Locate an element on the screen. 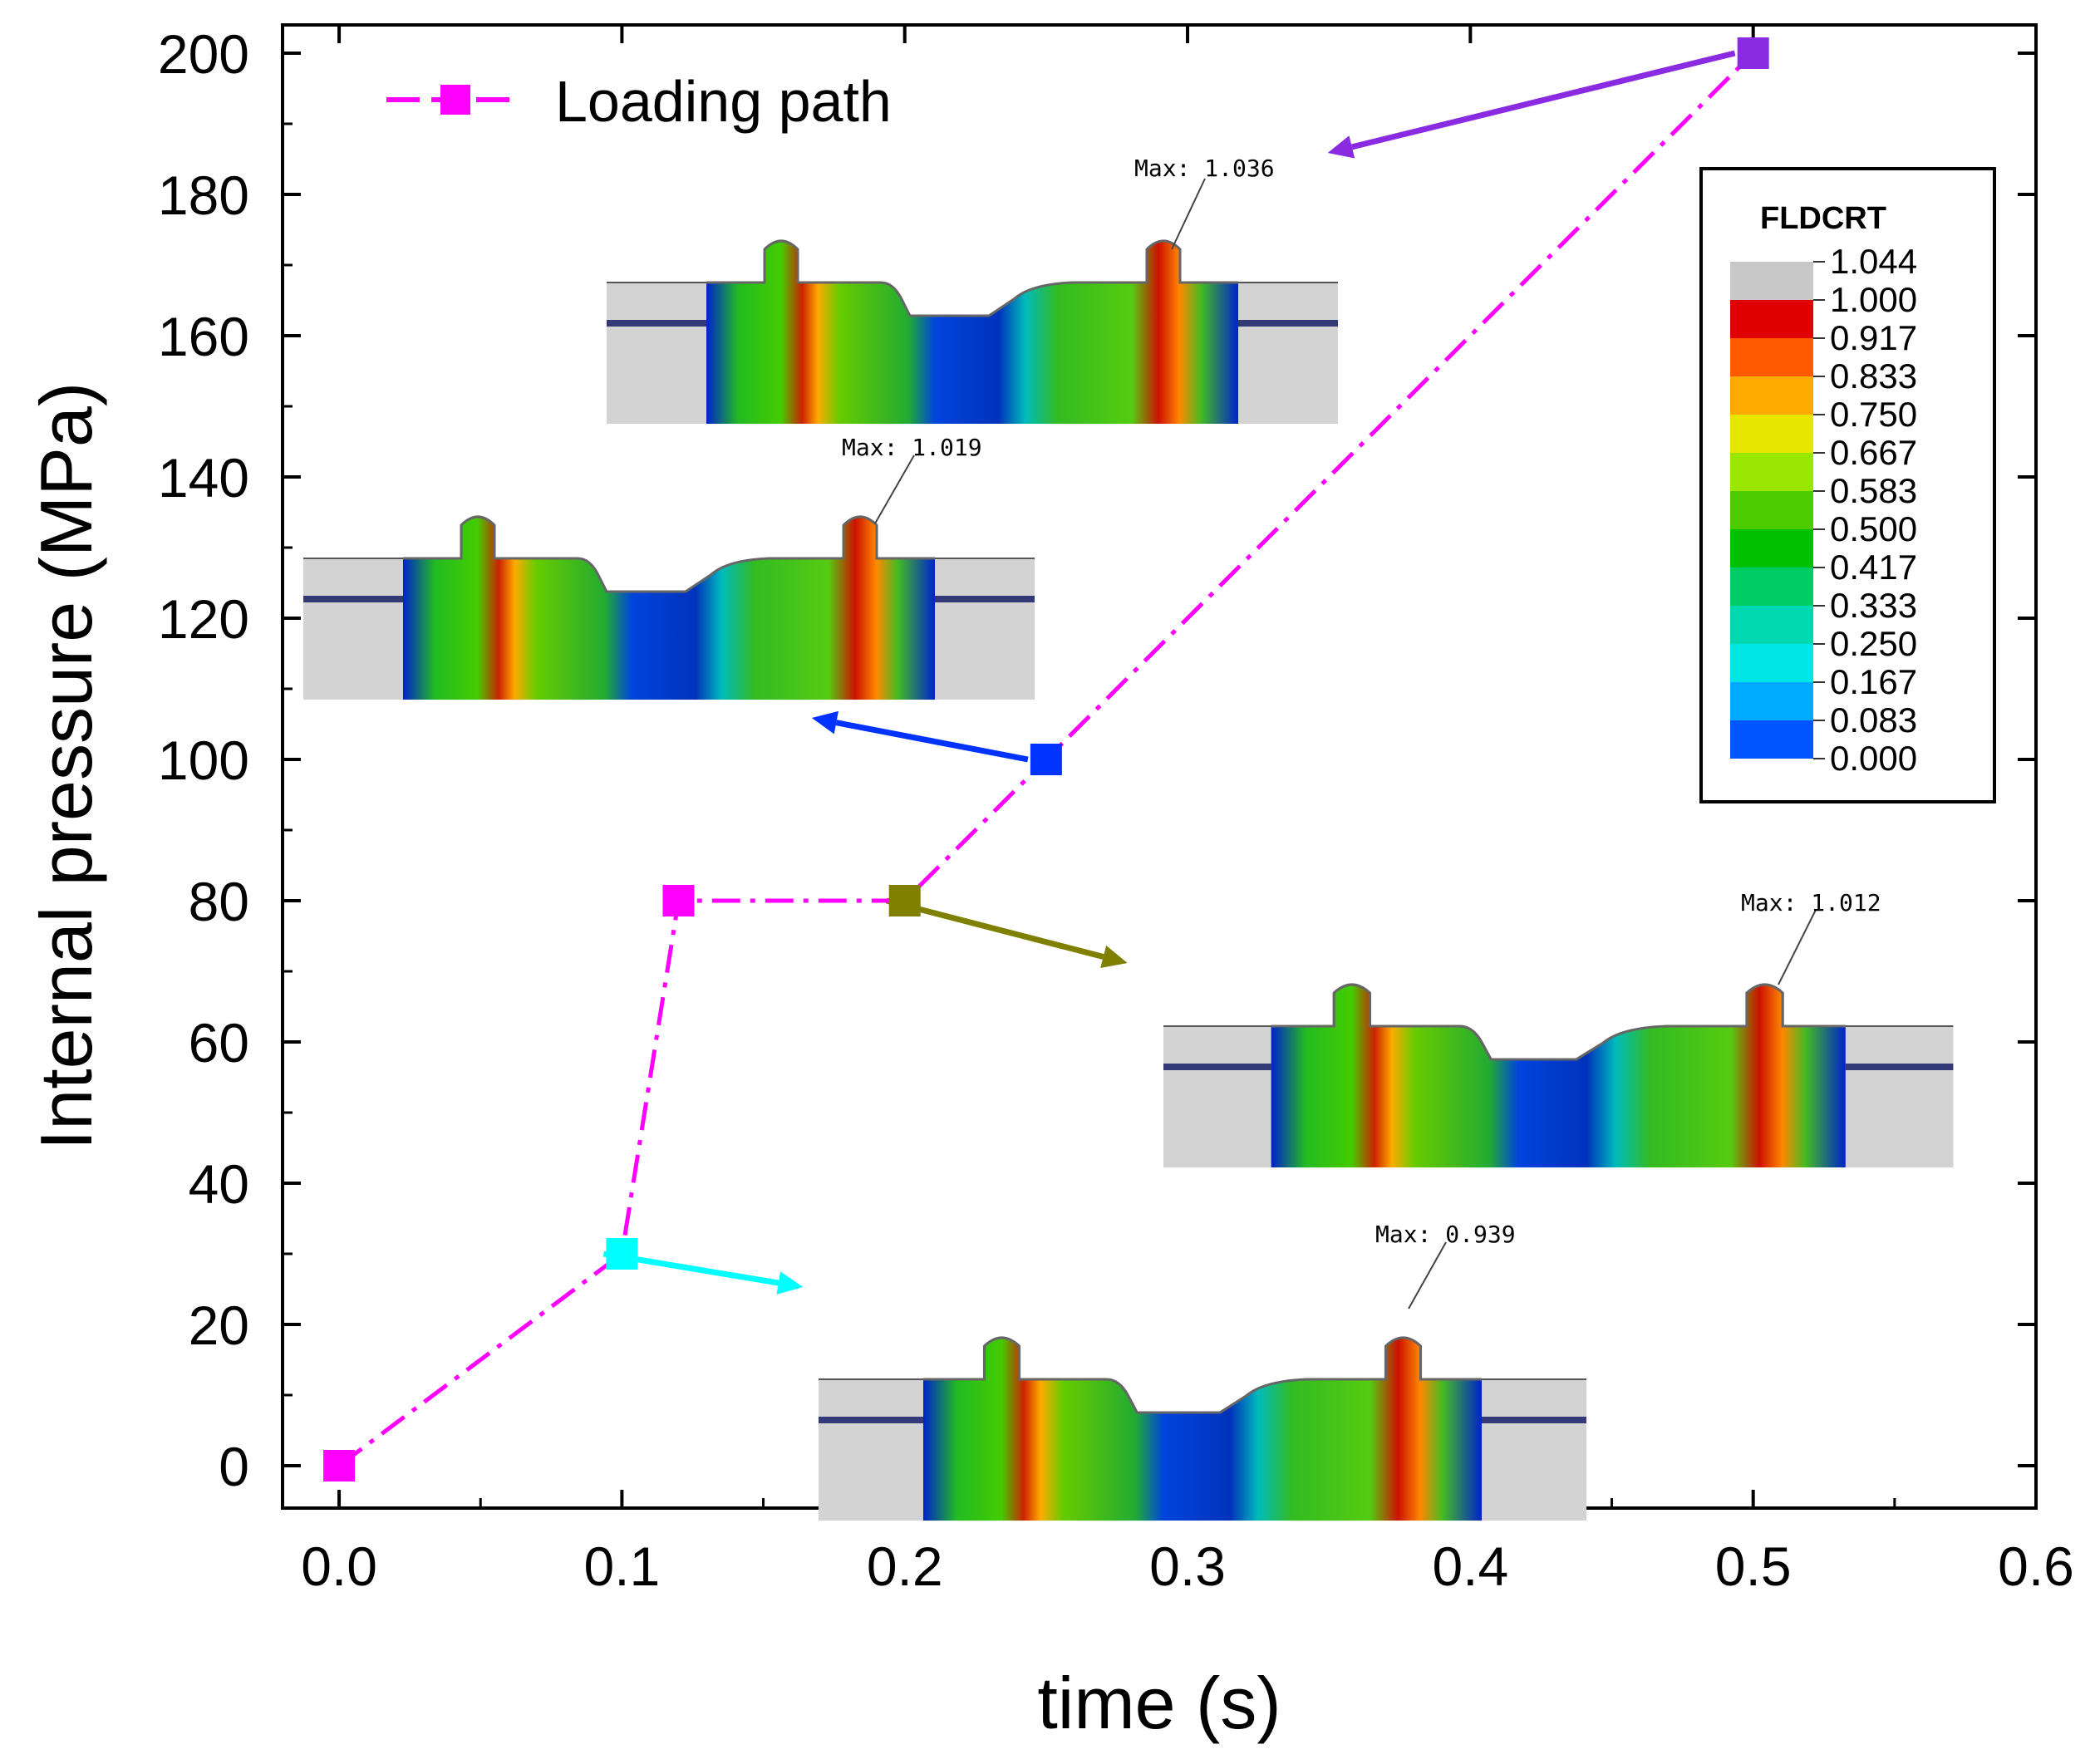 The image size is (2095, 1764). x-tick-label: 0.1 is located at coordinates (622, 1566).